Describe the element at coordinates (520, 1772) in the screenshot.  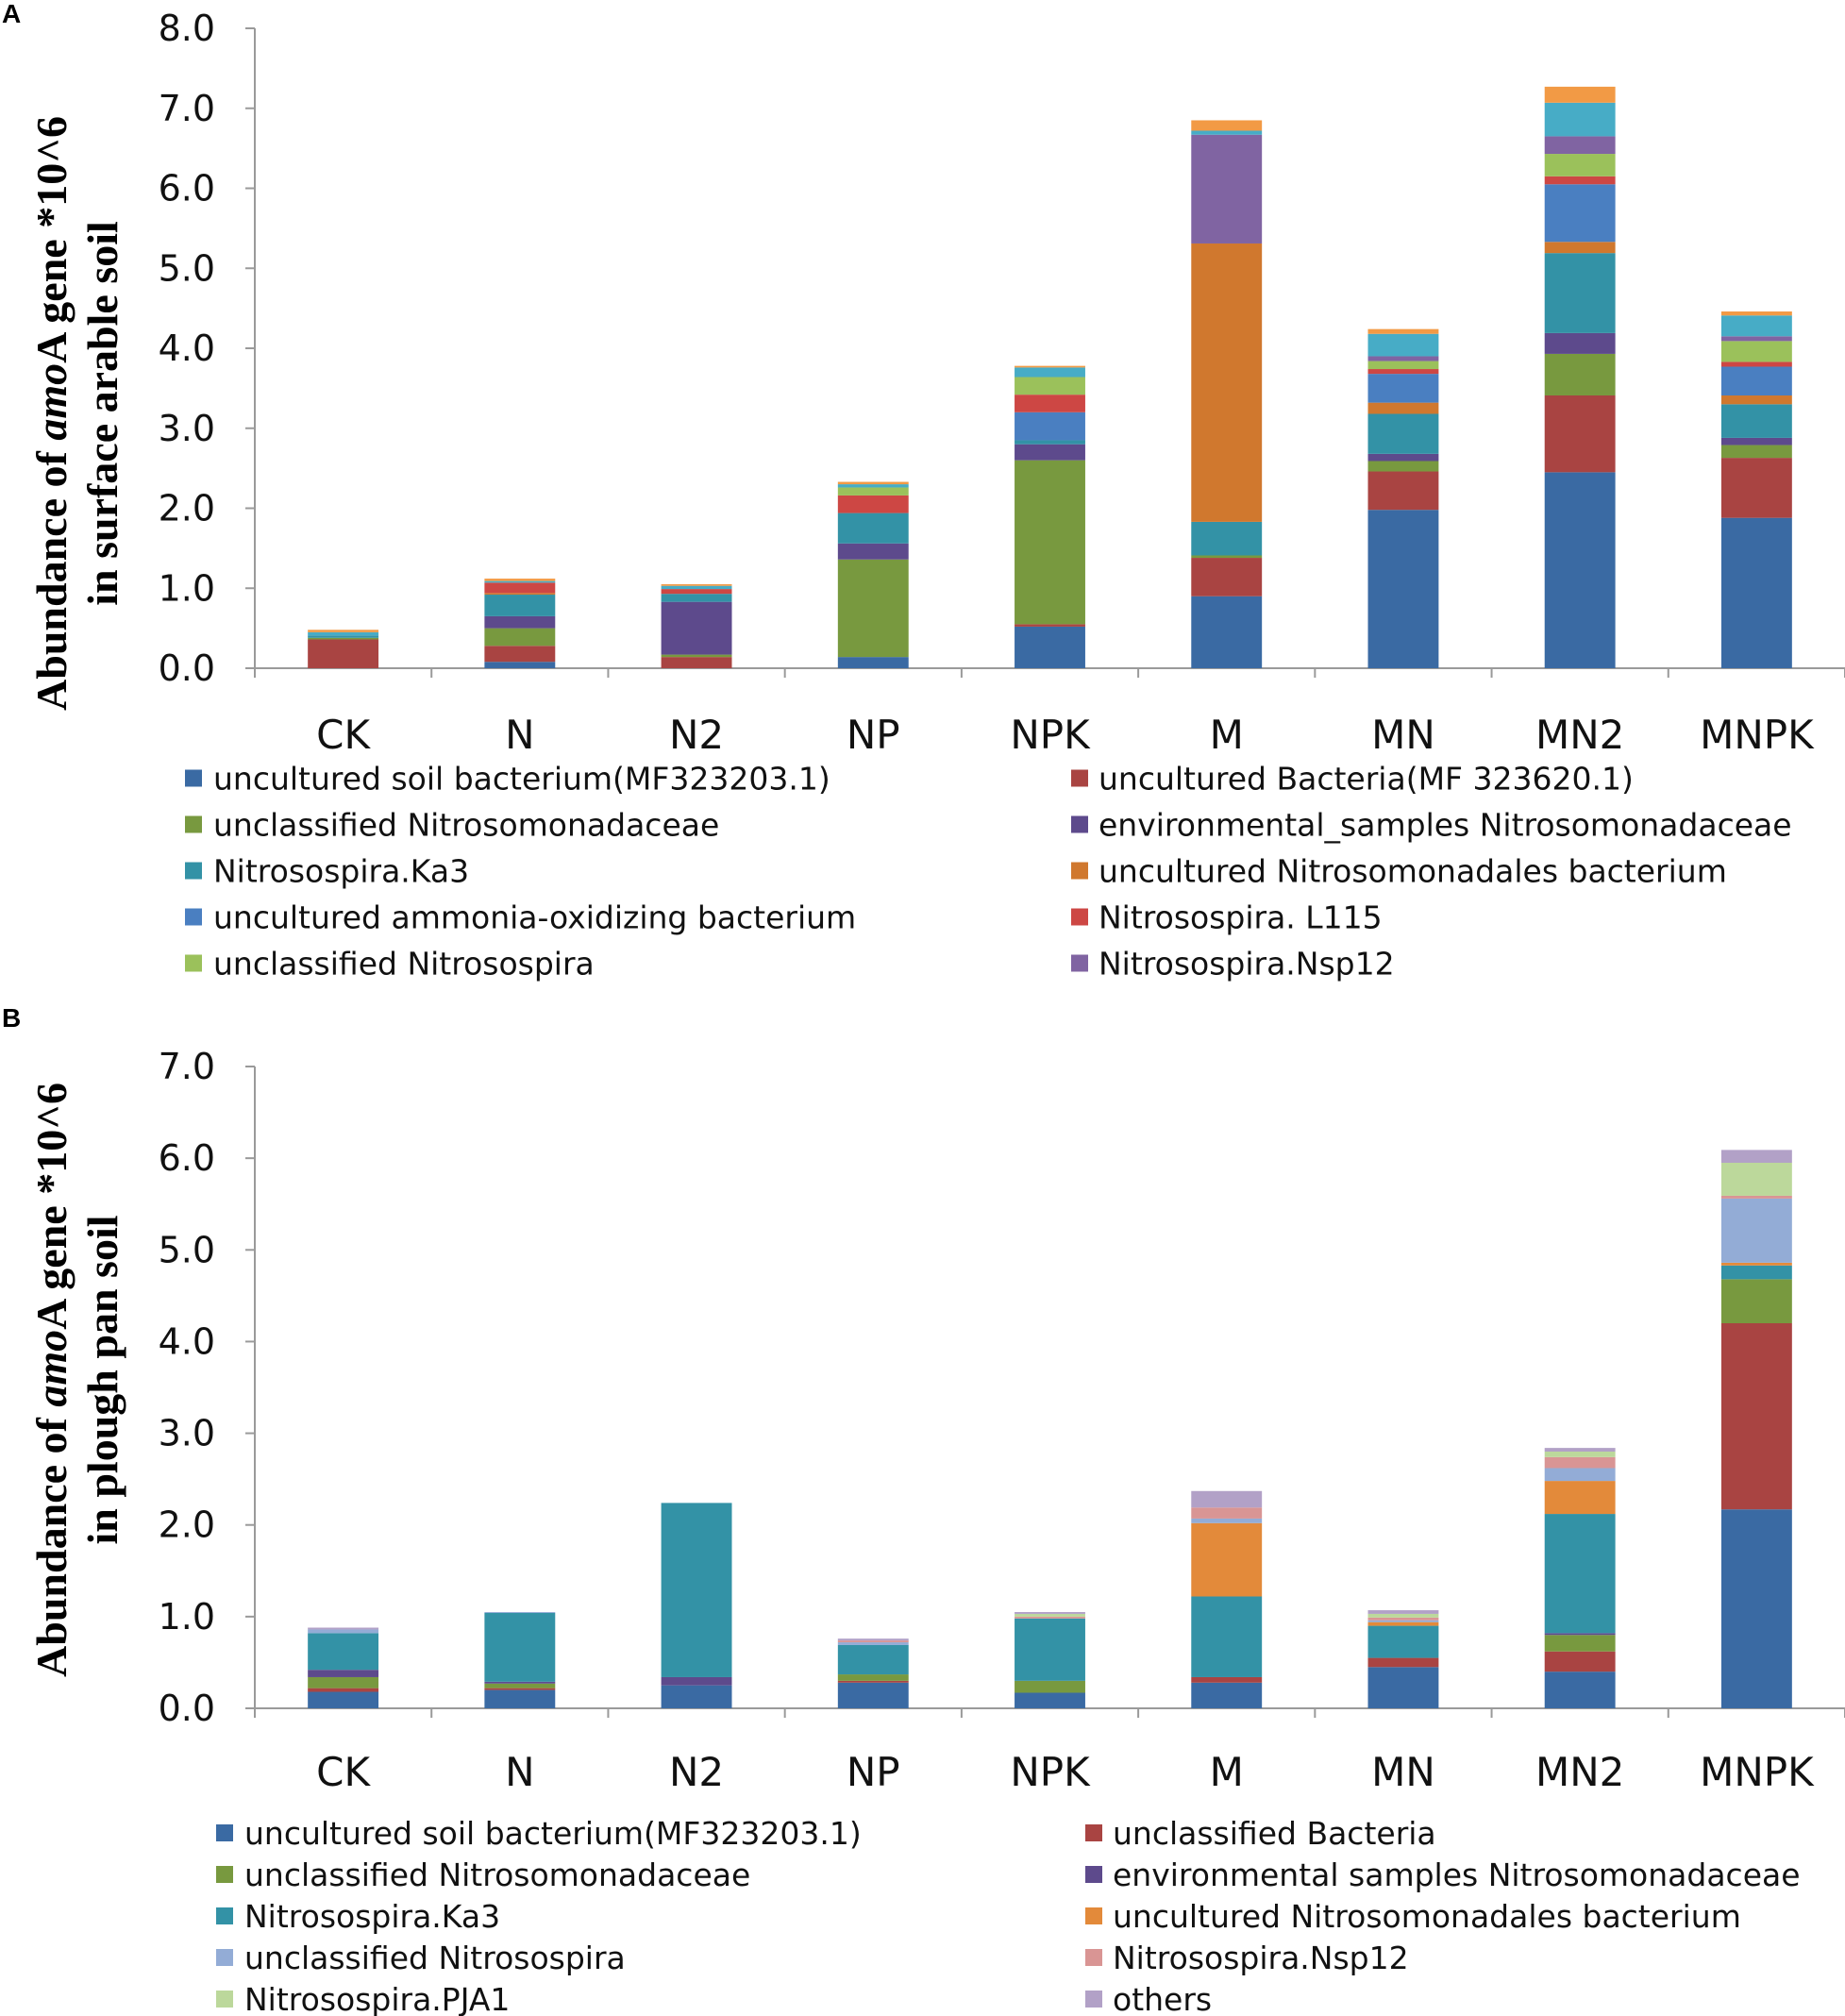
I see `x-category-label: N` at that location.